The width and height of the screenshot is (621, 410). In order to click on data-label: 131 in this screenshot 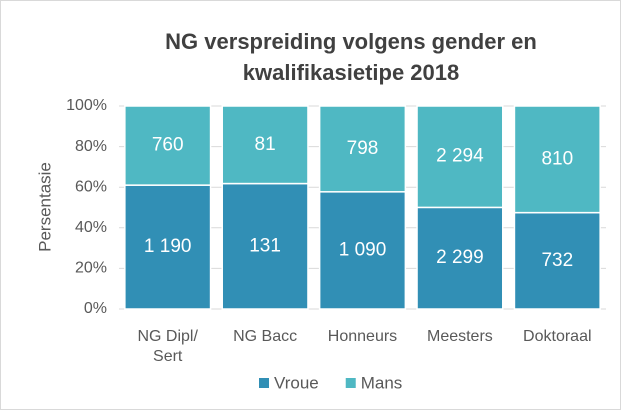, I will do `click(265, 245)`.